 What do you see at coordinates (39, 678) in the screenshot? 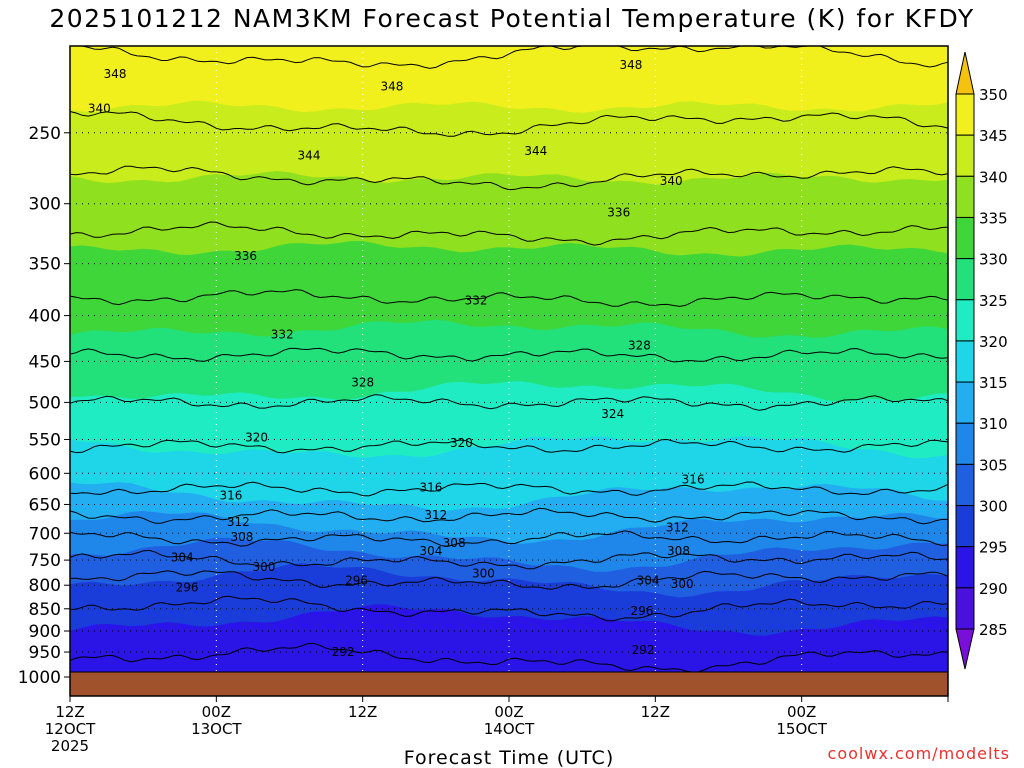
I see `y-tick-label: 1000` at bounding box center [39, 678].